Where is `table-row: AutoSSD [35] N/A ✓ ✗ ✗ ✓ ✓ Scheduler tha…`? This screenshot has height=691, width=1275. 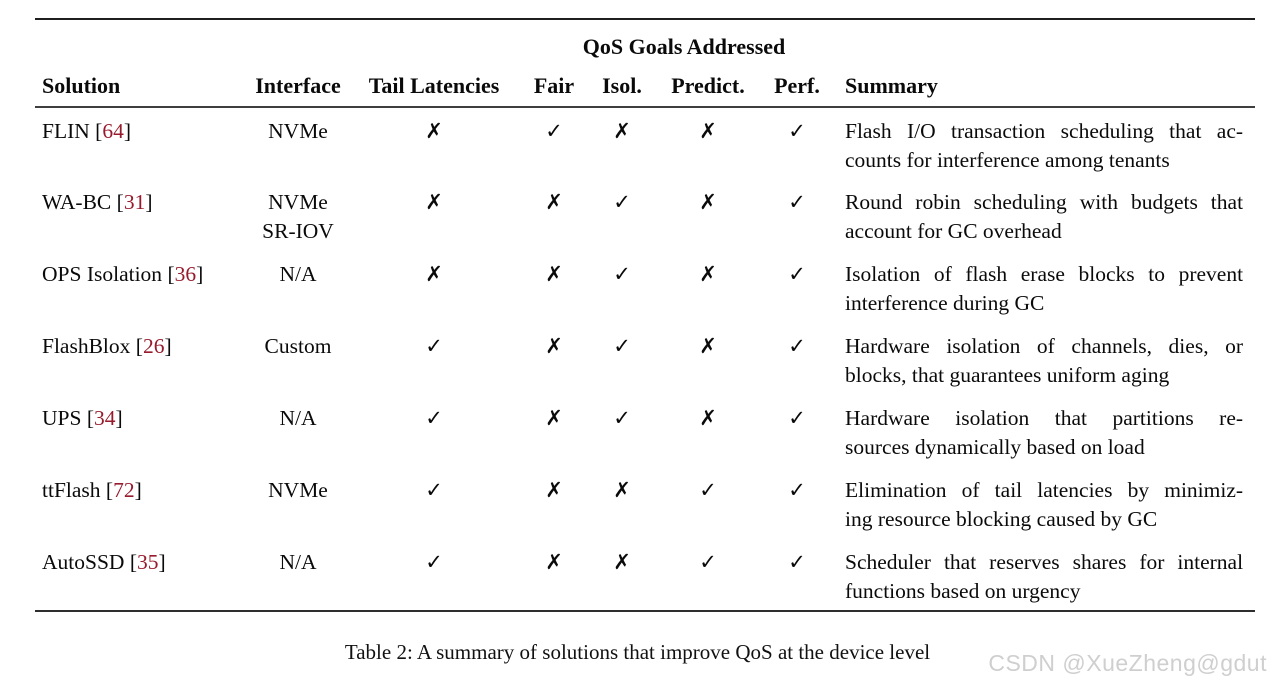 table-row: AutoSSD [35] N/A ✓ ✗ ✗ ✓ ✓ Scheduler tha… is located at coordinates (645, 575).